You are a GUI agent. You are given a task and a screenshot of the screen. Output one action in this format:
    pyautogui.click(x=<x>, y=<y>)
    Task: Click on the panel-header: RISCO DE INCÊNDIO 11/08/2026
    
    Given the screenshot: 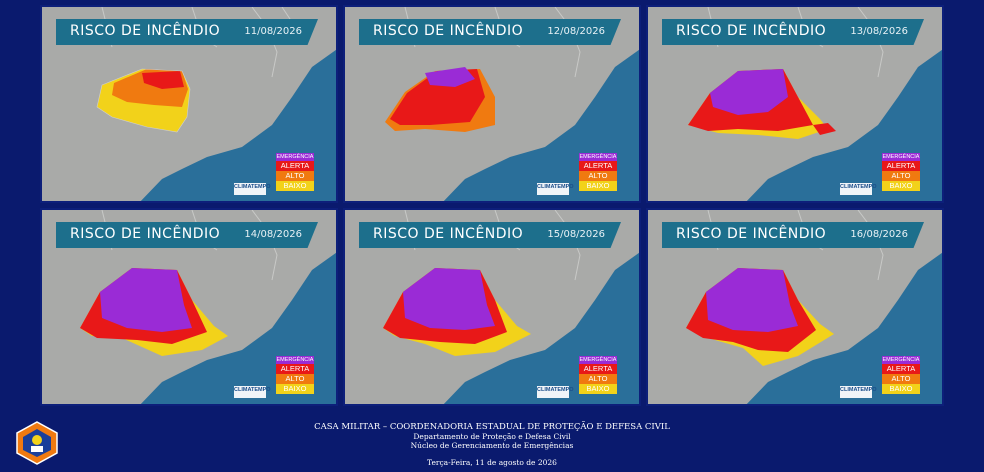 What is the action you would take?
    pyautogui.click(x=187, y=32)
    